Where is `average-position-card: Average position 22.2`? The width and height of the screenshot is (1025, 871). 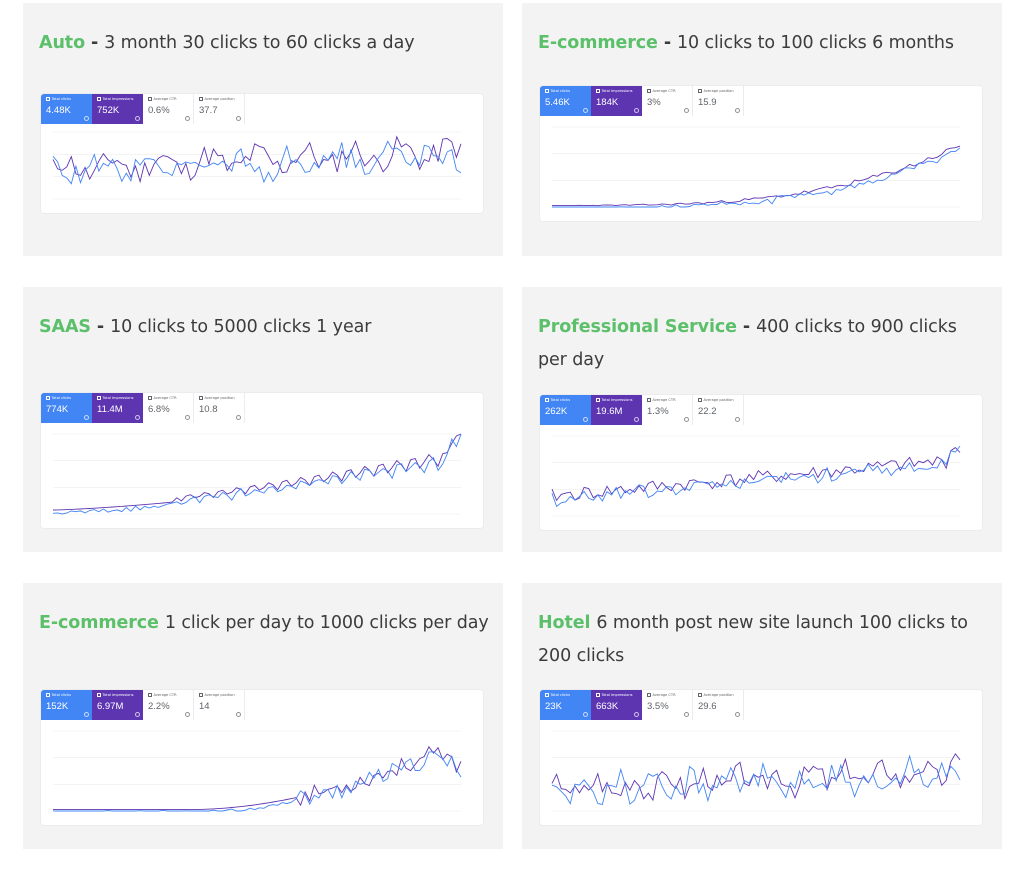
average-position-card: Average position 22.2 is located at coordinates (718, 410).